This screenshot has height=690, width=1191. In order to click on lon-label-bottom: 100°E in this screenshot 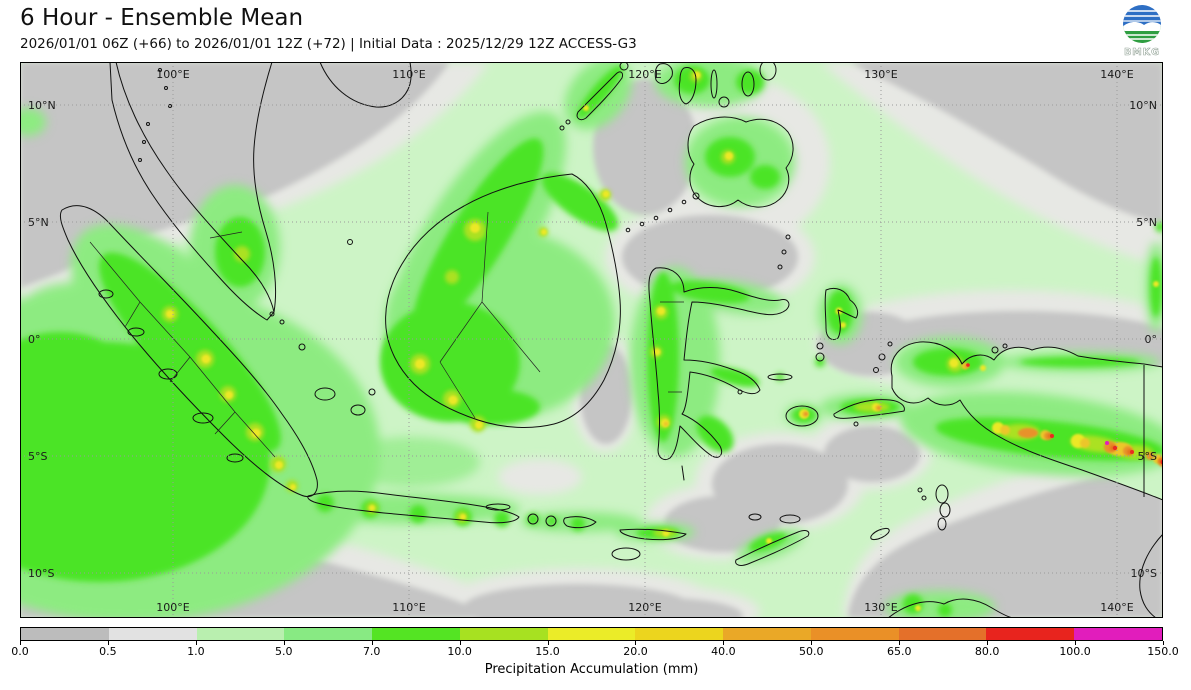, I will do `click(172, 607)`.